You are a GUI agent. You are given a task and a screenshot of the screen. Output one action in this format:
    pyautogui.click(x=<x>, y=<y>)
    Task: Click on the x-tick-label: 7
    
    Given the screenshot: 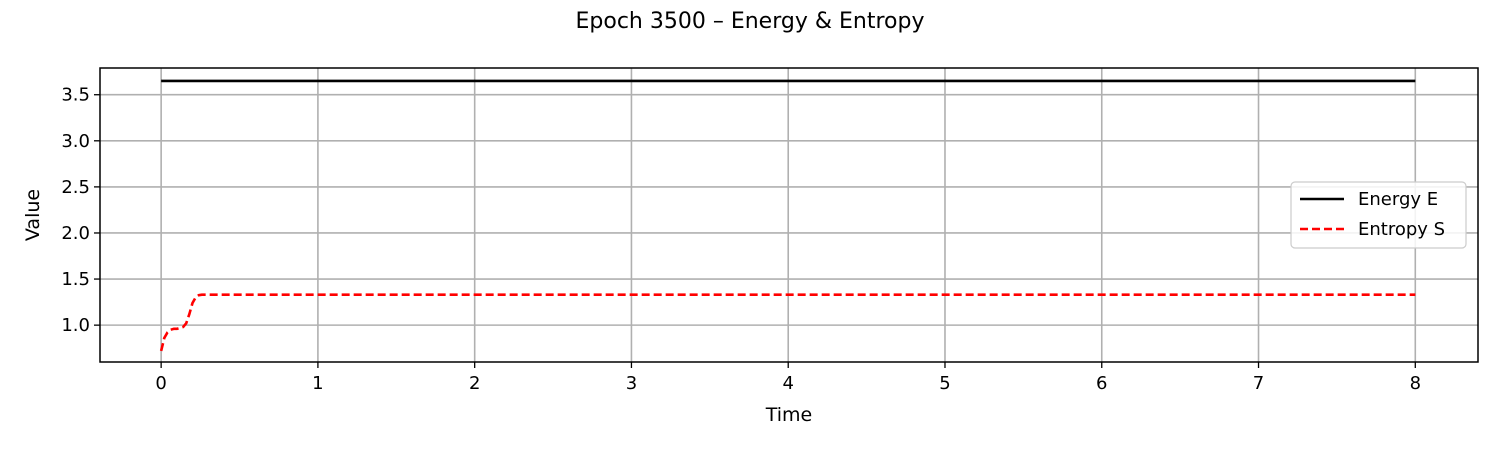 What is the action you would take?
    pyautogui.click(x=1258, y=383)
    